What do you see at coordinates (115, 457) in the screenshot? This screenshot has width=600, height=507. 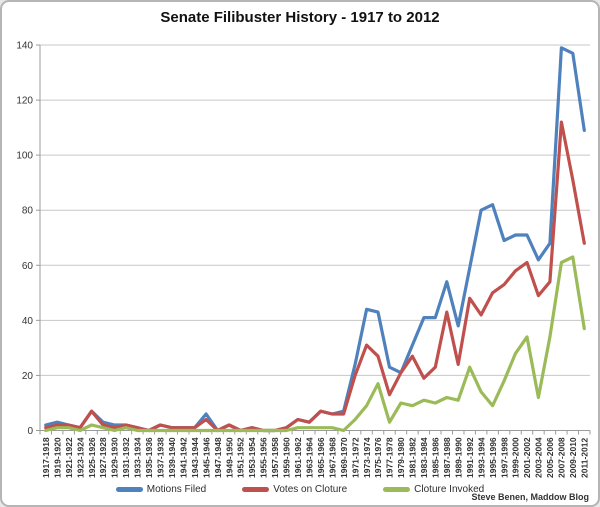 I see `x-tick-label: 1929-1930` at bounding box center [115, 457].